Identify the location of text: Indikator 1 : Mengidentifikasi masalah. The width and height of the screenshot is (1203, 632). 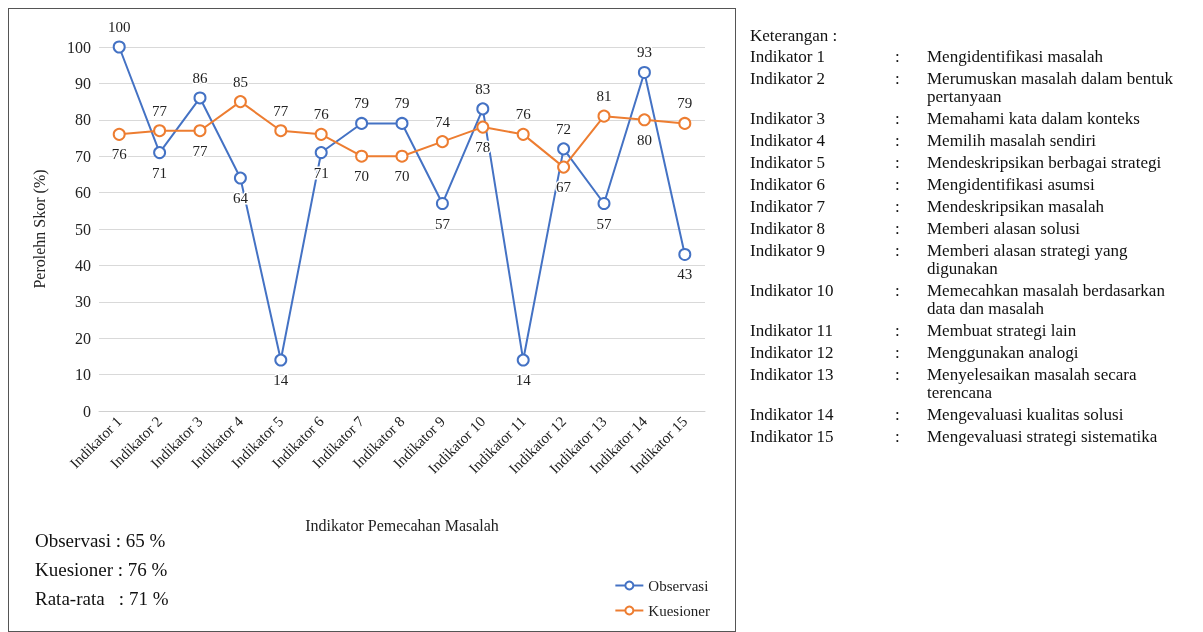
(927, 56).